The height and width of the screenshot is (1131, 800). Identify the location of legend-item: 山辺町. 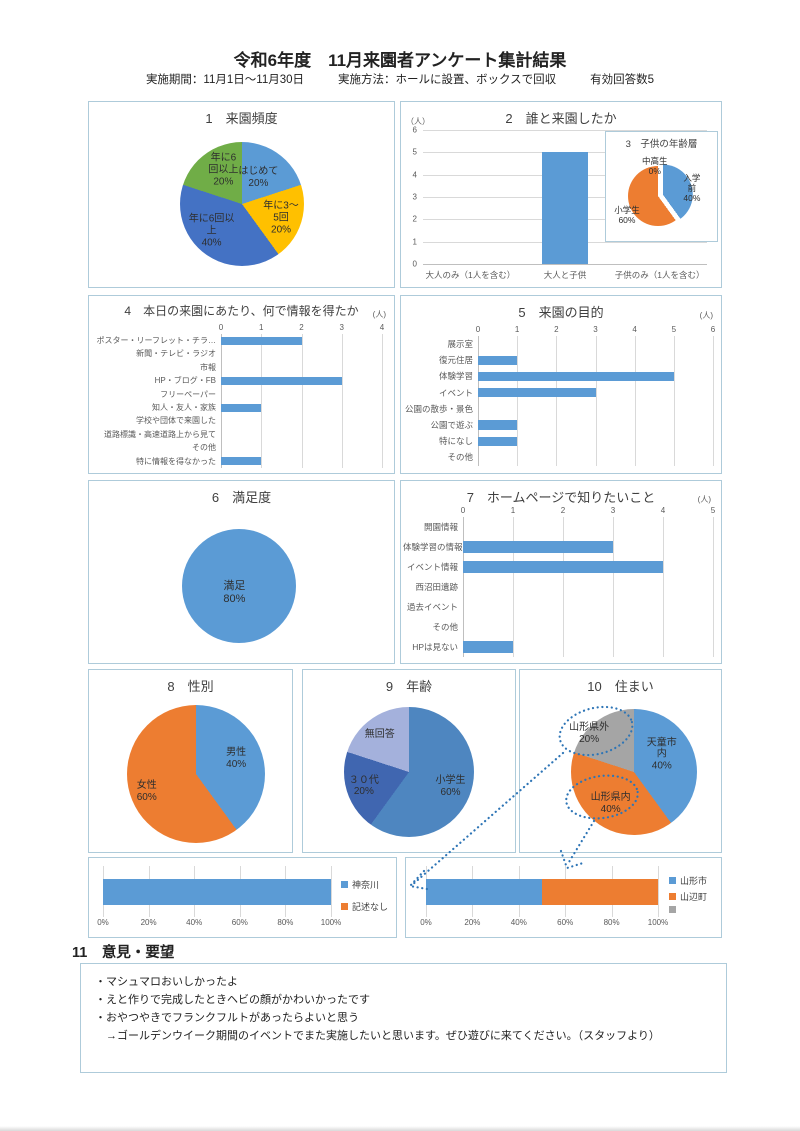
(688, 896).